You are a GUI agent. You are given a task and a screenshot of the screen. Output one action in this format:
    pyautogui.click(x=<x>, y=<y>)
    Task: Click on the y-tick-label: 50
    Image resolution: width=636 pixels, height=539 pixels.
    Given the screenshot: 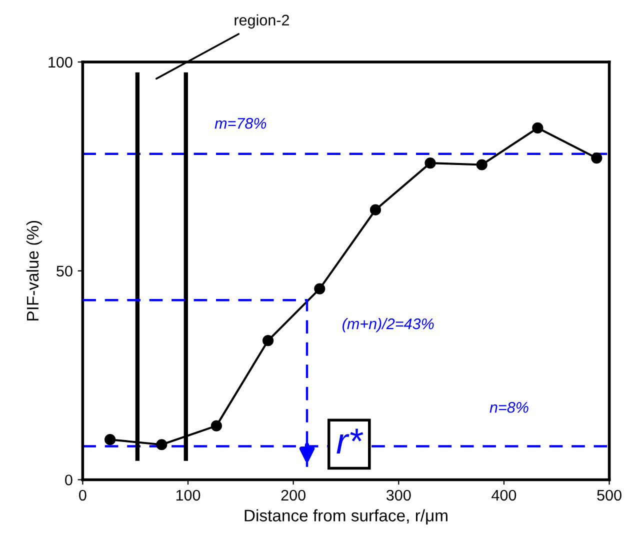 What is the action you would take?
    pyautogui.click(x=64, y=271)
    